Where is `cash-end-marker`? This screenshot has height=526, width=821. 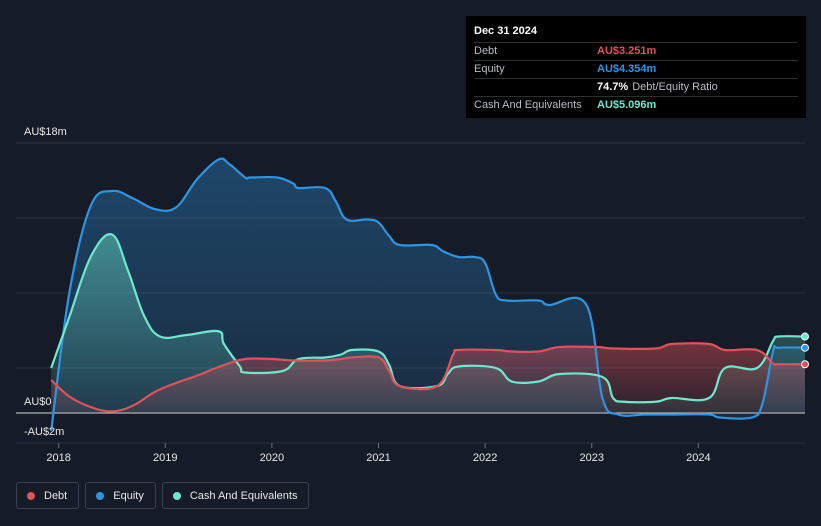
cash-end-marker is located at coordinates (805, 336).